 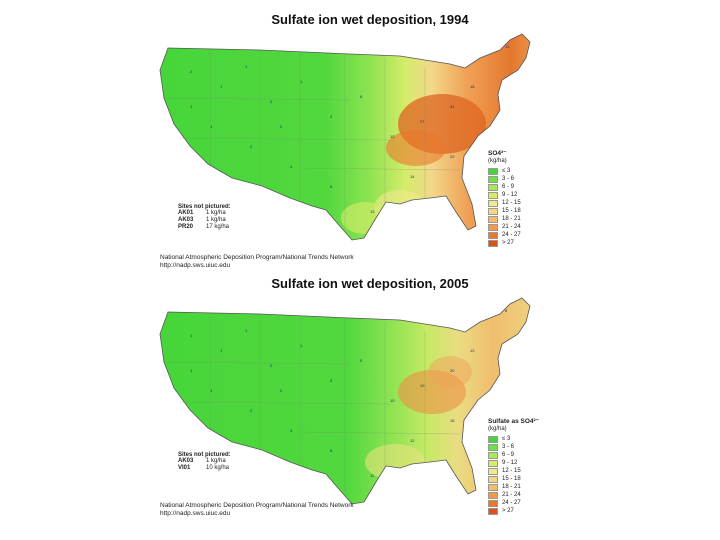 I want to click on map-title: Sulfate ion wet deposition, 2005, so click(x=370, y=283).